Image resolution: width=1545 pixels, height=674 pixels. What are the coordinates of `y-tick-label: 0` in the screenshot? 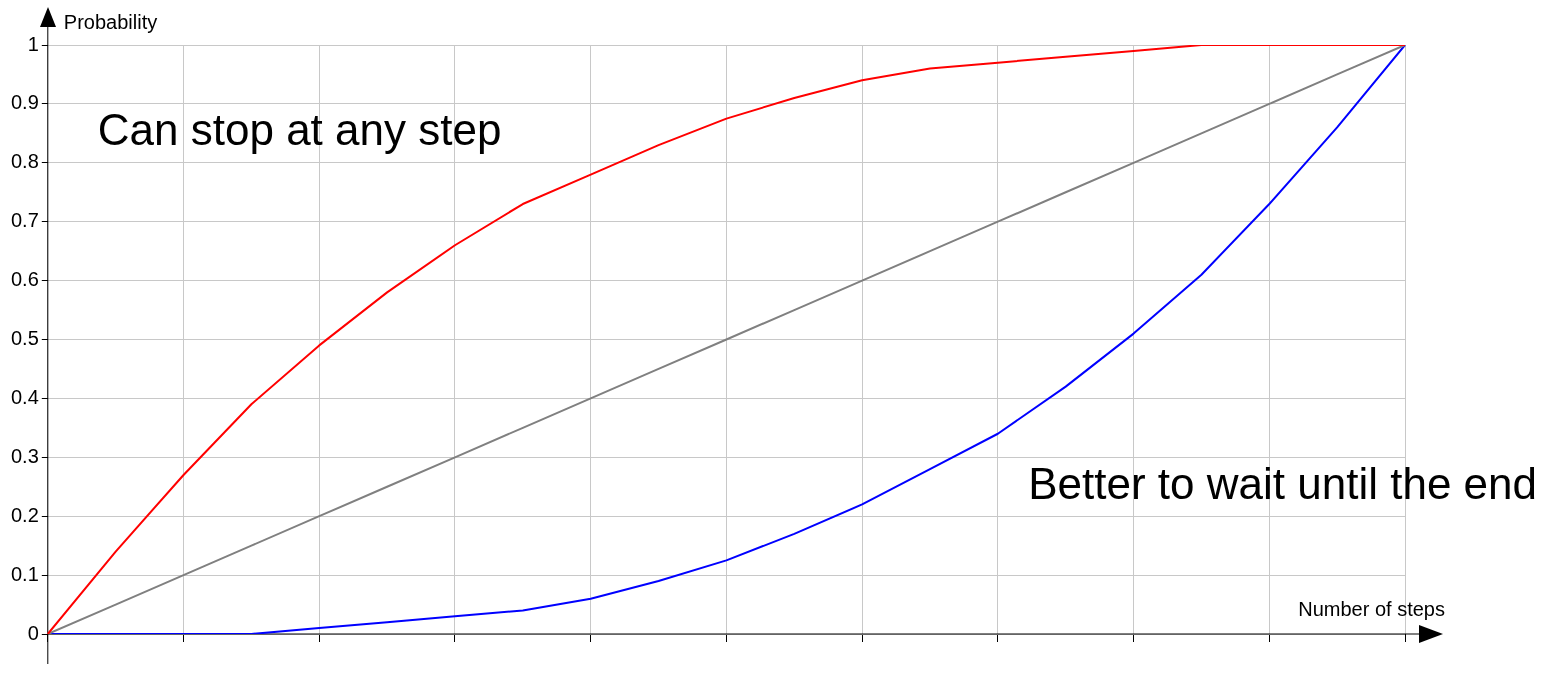 It's located at (33, 632).